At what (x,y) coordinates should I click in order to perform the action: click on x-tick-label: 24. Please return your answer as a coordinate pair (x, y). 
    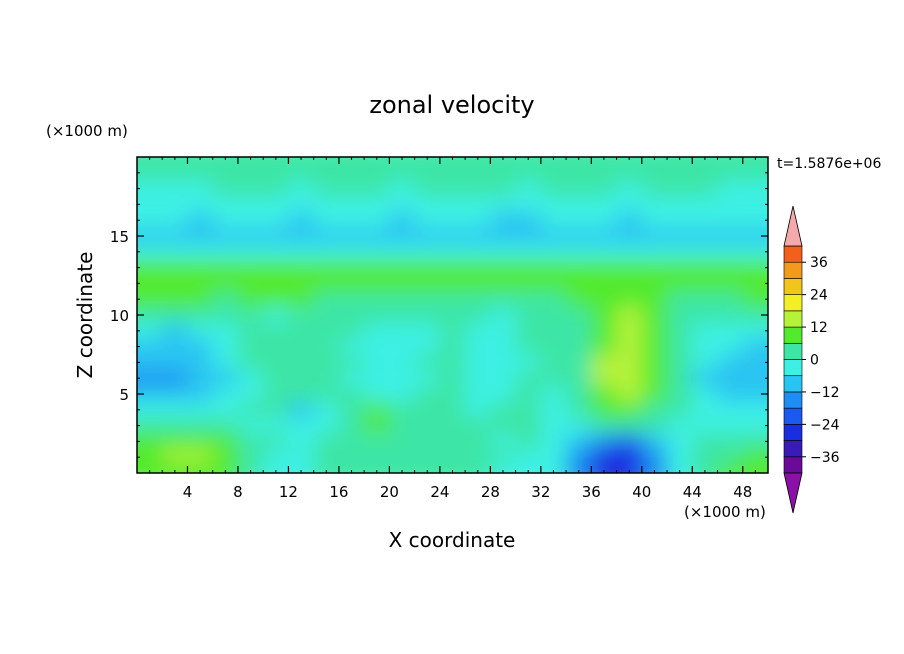
    Looking at the image, I should click on (439, 492).